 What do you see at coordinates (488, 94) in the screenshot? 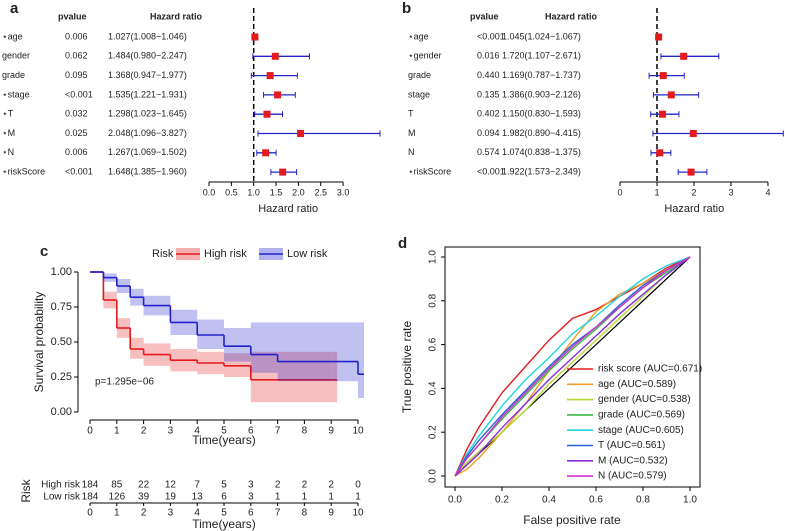
I see `p-value: 0.135` at bounding box center [488, 94].